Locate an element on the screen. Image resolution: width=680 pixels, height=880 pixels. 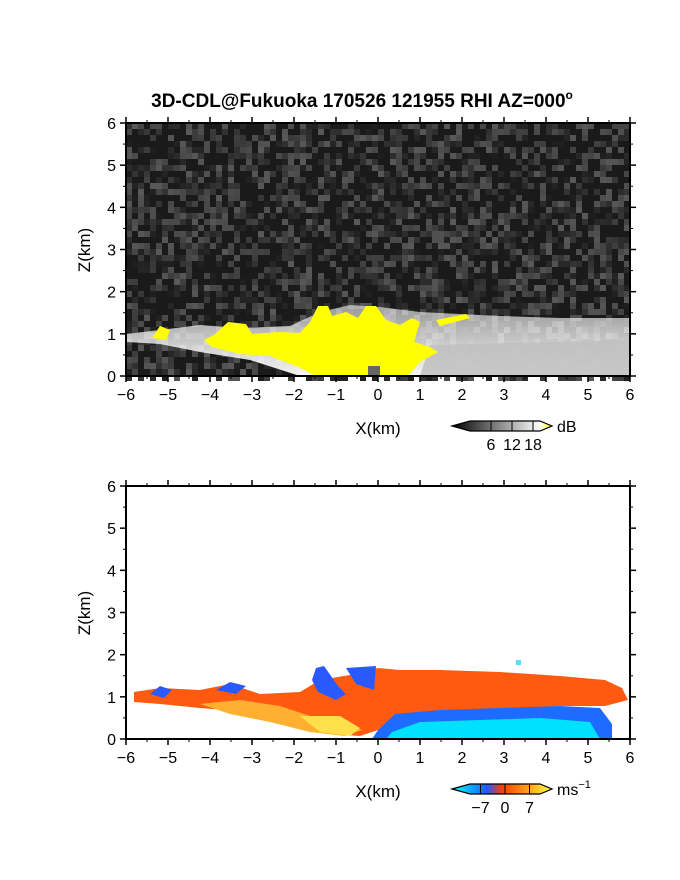
x-tick-label: −2 is located at coordinates (294, 395).